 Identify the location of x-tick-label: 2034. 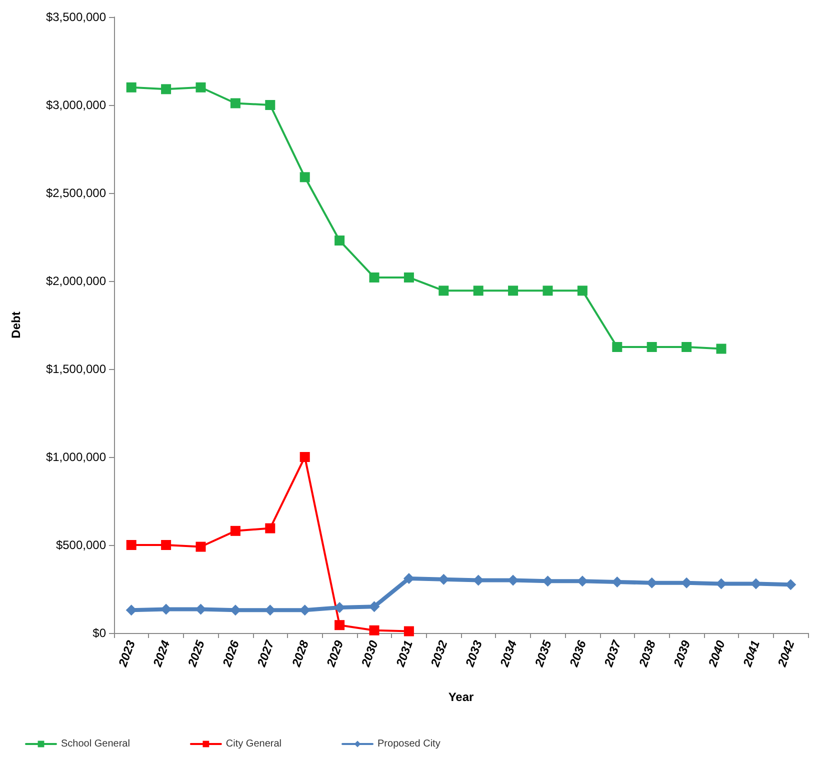
(508, 654).